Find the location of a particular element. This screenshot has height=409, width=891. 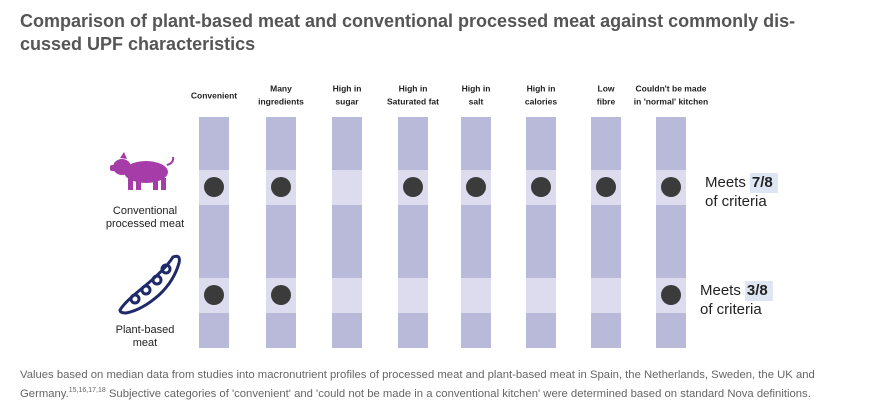

pod-icon is located at coordinates (149, 284).